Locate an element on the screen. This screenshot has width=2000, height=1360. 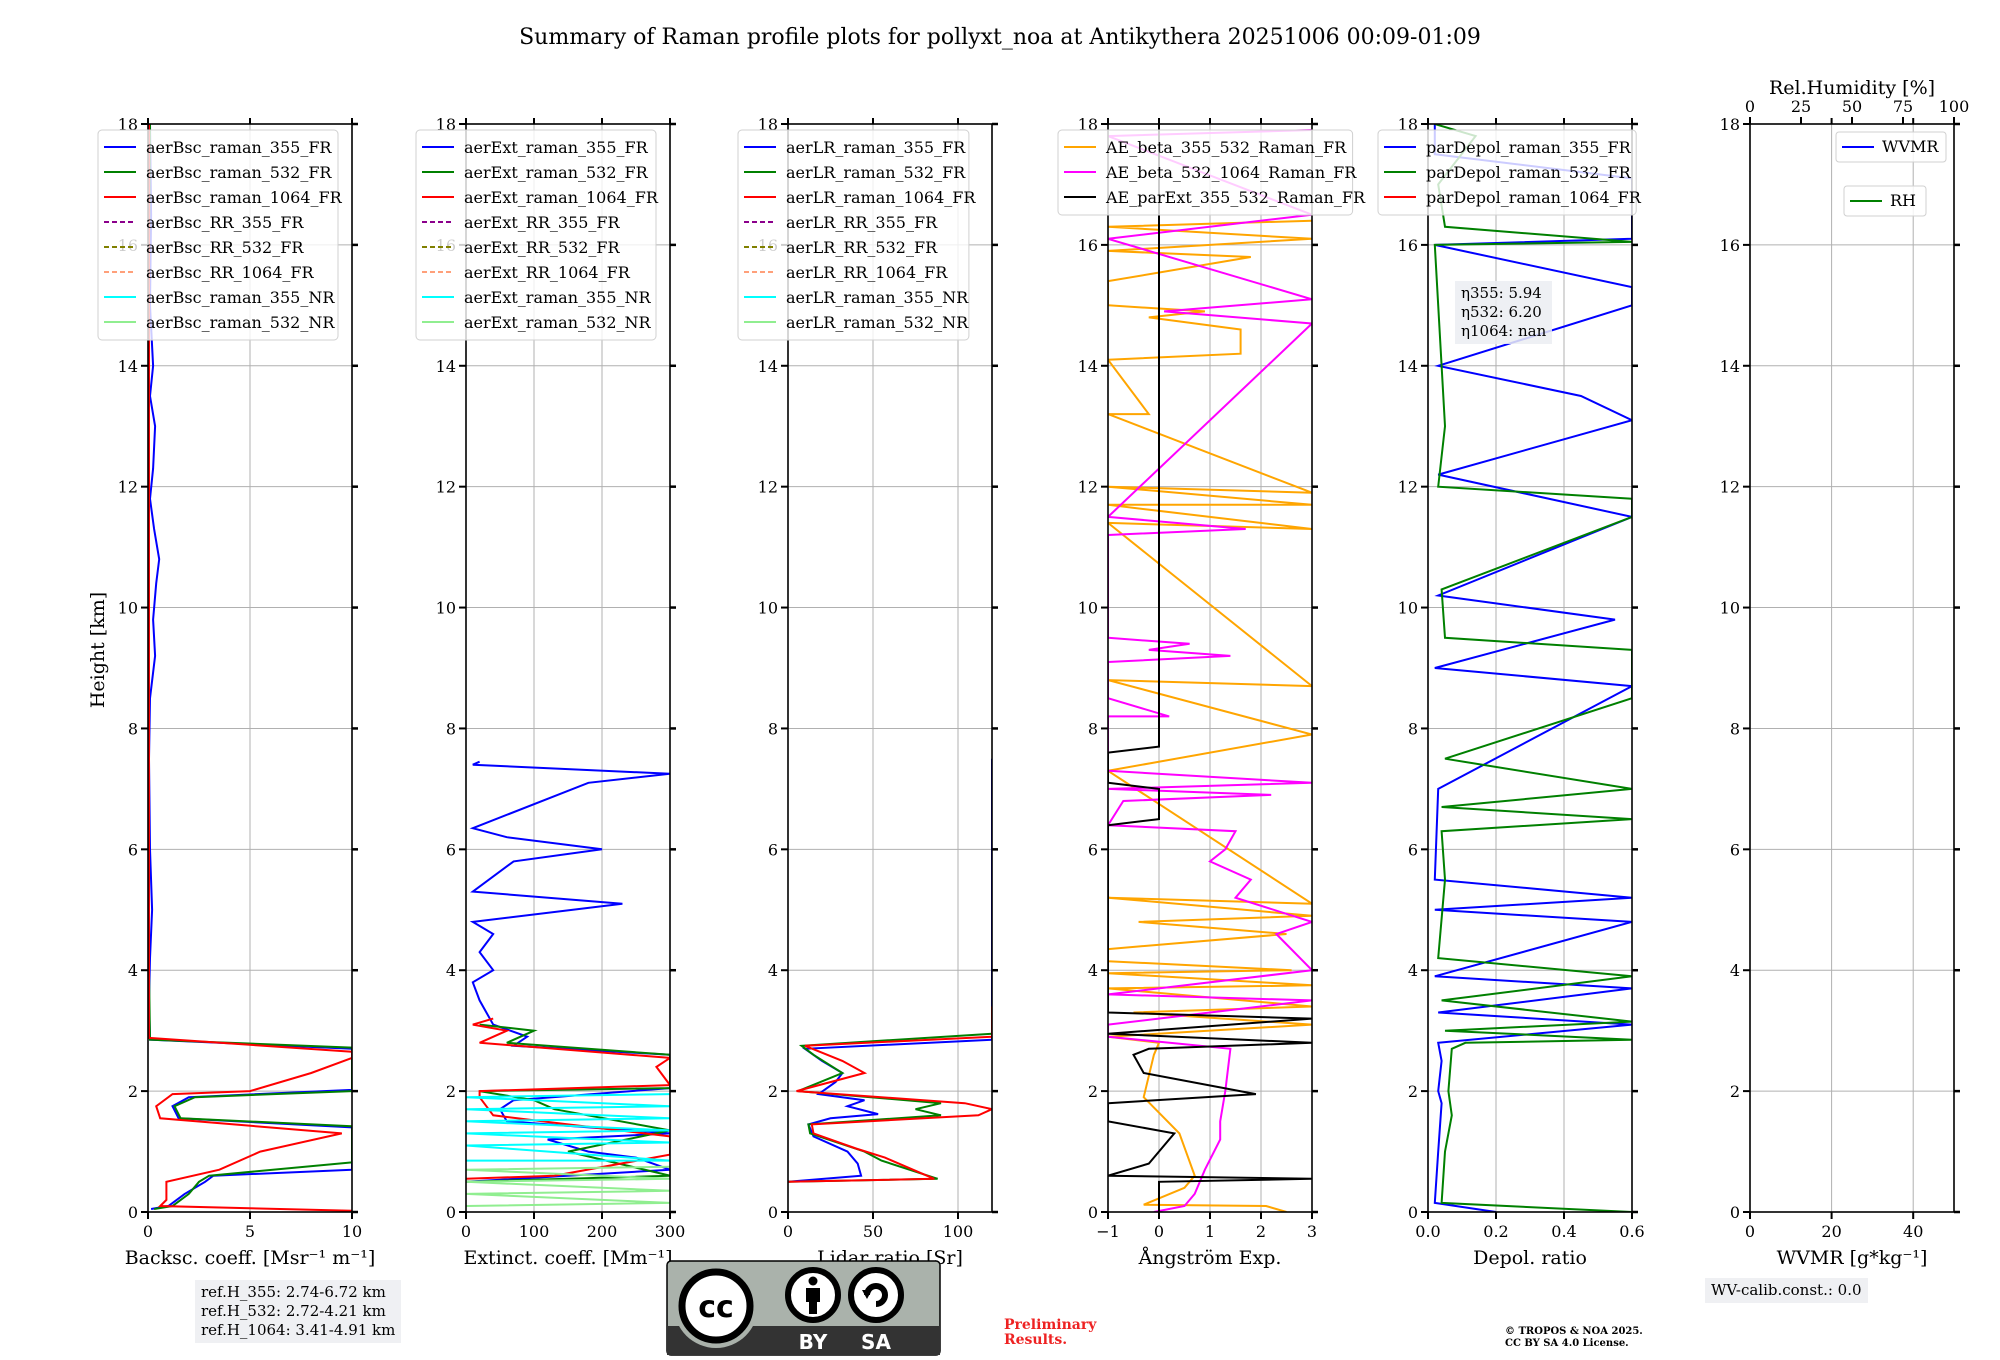
x-tick-label: 0.2 is located at coordinates (1495, 1231).